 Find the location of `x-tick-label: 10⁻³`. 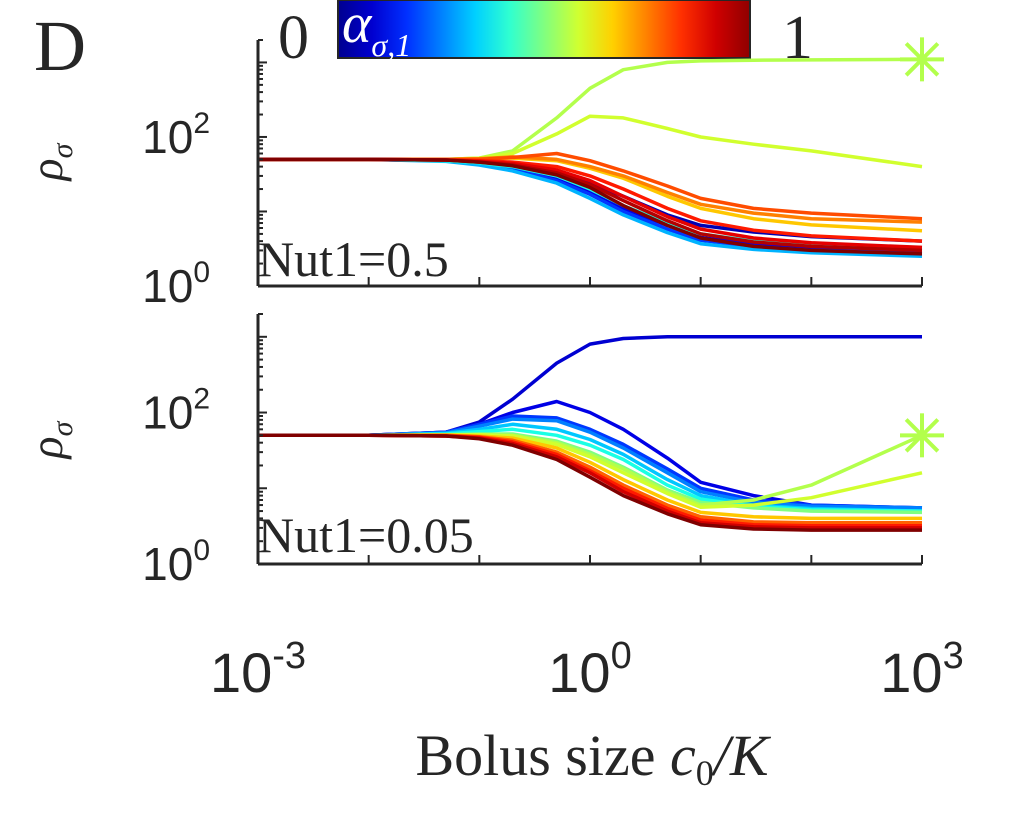

x-tick-label: 10⁻³ is located at coordinates (258, 669).